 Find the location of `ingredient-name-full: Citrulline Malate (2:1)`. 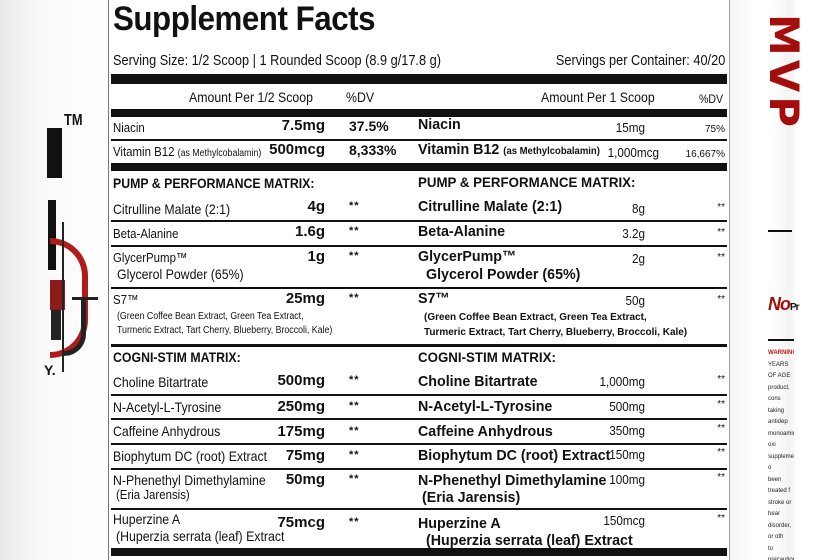

ingredient-name-full: Citrulline Malate (2:1) is located at coordinates (490, 206).